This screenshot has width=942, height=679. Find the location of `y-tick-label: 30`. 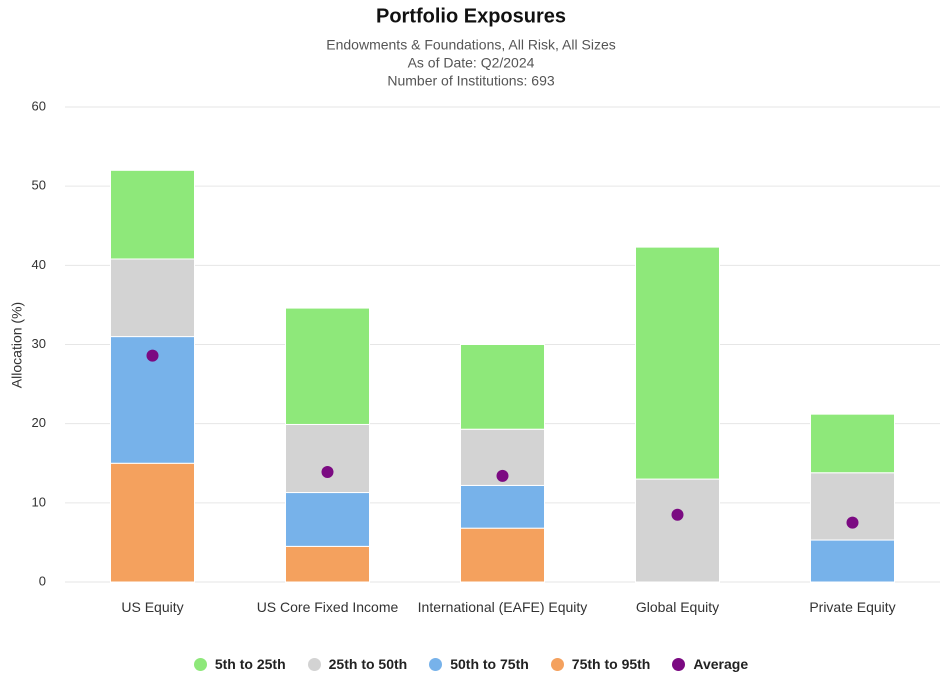

y-tick-label: 30 is located at coordinates (39, 343).